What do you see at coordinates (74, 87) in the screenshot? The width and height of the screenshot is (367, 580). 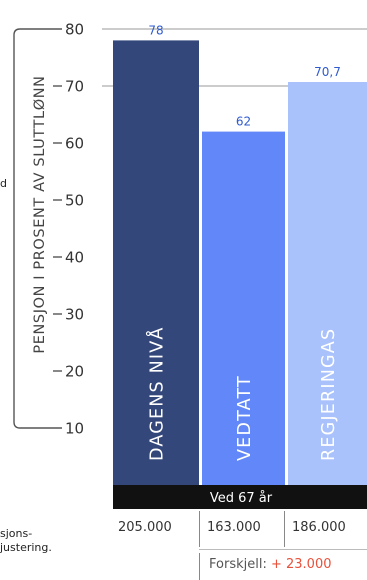 I see `y-tick-label-70: 70` at bounding box center [74, 87].